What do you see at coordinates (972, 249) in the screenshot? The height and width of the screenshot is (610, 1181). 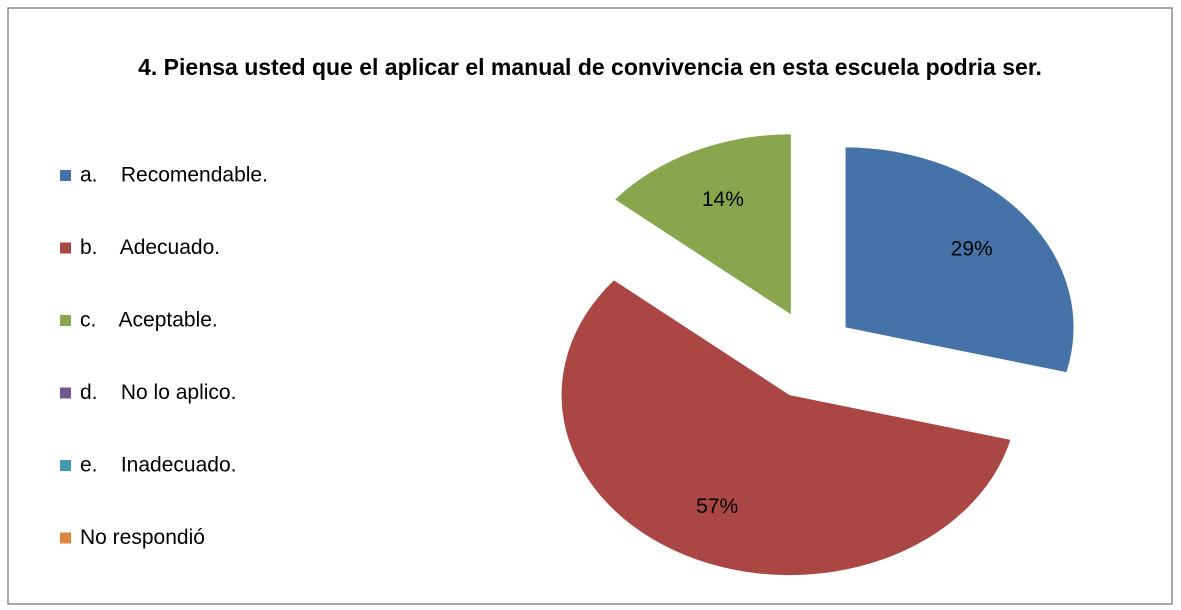 I see `data-label: 29%` at bounding box center [972, 249].